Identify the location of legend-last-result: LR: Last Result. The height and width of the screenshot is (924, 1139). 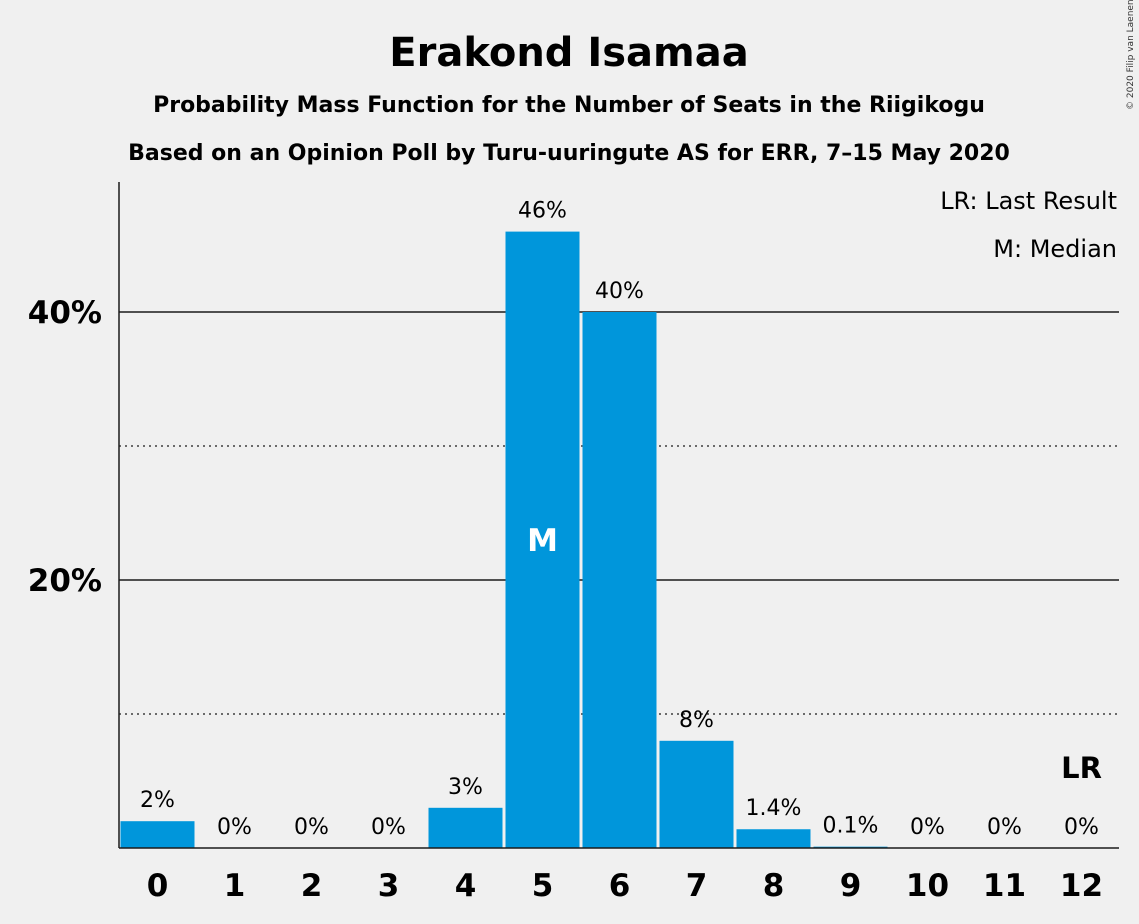
(1028, 201).